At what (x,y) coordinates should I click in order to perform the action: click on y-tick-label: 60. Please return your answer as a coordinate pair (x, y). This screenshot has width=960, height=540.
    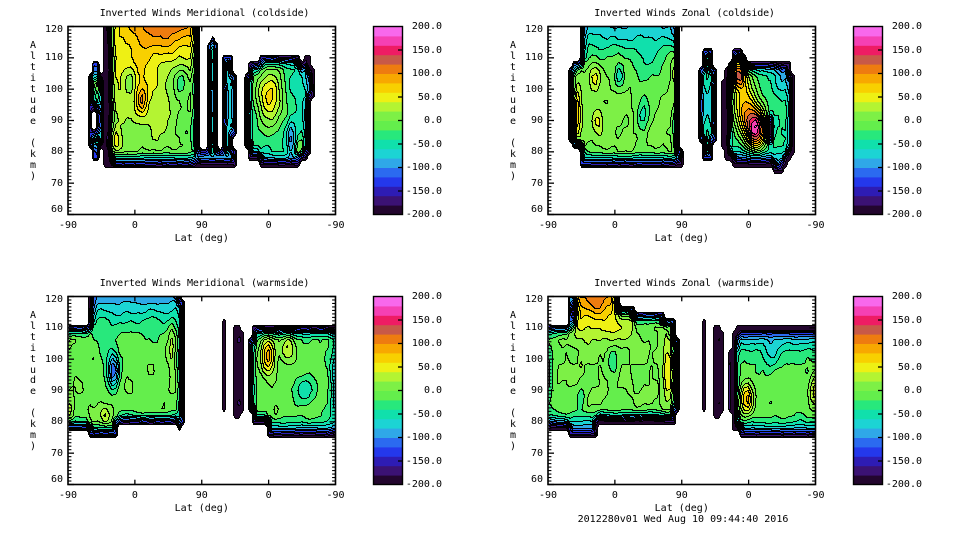
    Looking at the image, I should click on (536, 209).